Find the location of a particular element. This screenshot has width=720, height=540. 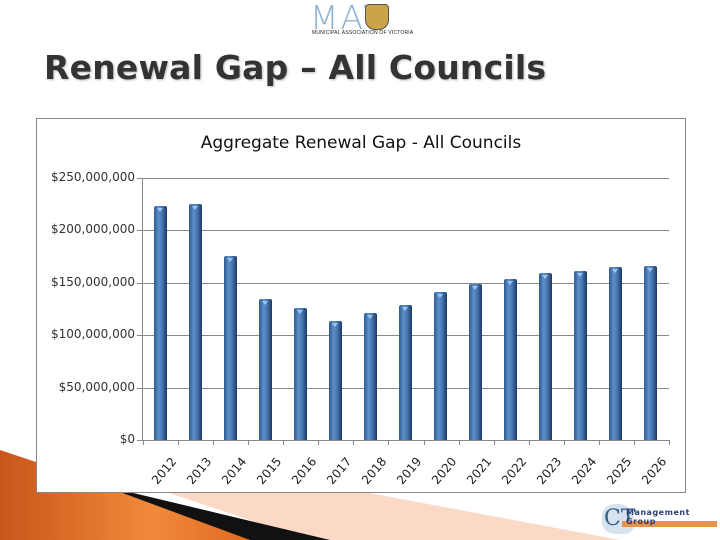

bar-2024 is located at coordinates (581, 355).